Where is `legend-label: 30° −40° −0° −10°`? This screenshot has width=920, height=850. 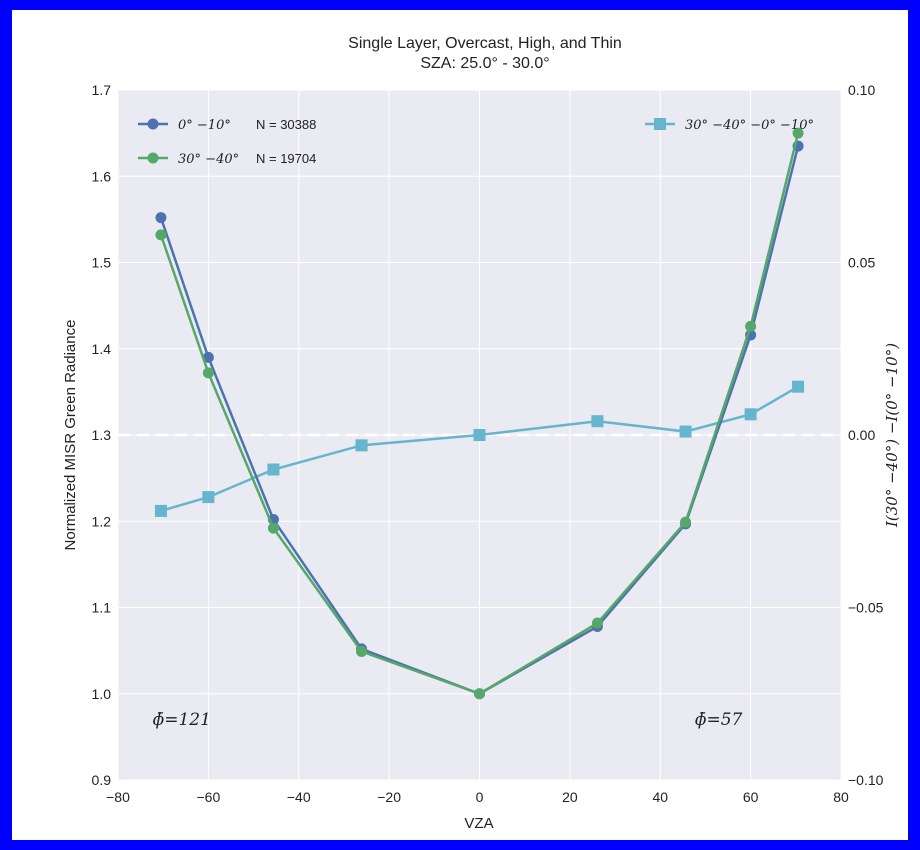 legend-label: 30° −40° −0° −10° is located at coordinates (749, 125).